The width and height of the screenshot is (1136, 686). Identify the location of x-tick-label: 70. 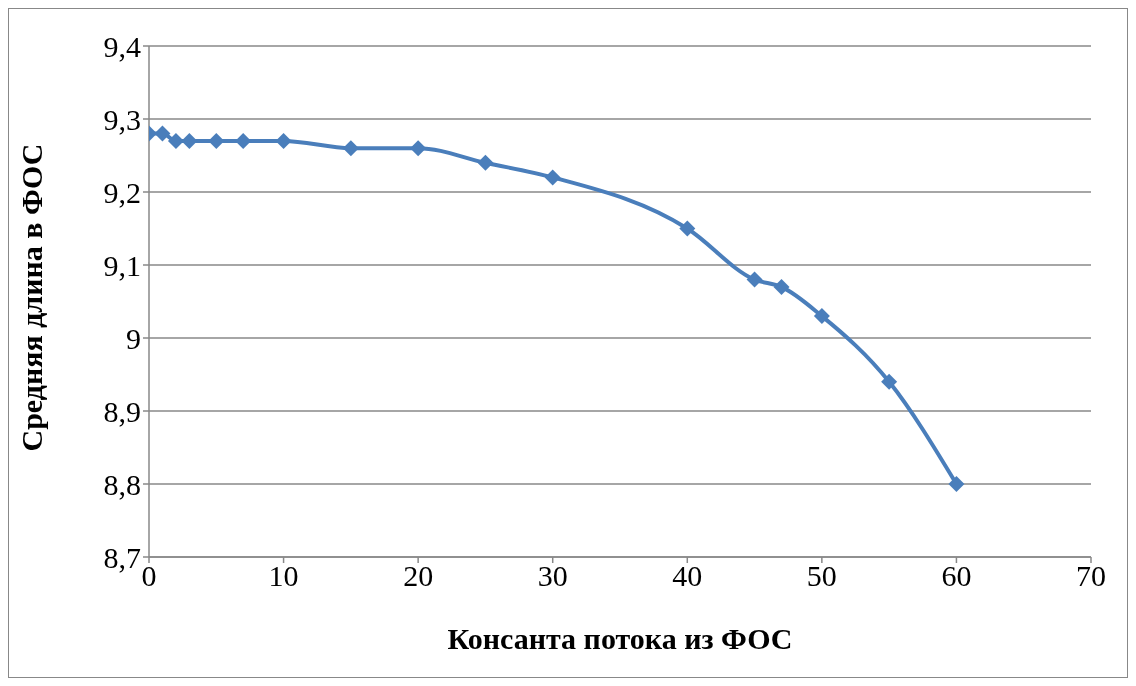
(1091, 576).